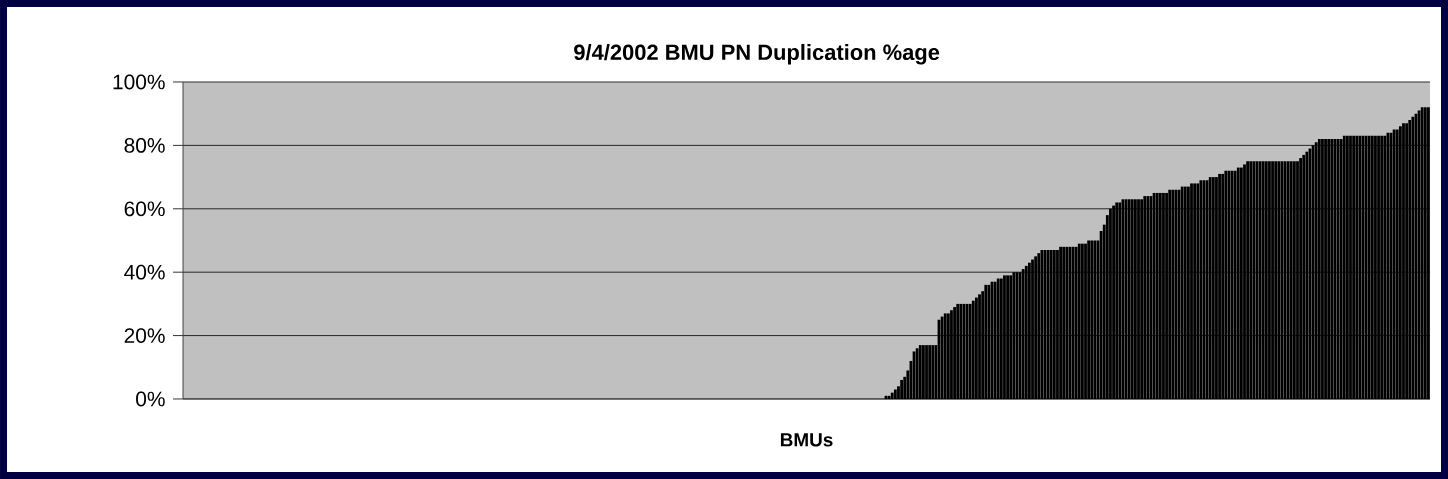  Describe the element at coordinates (150, 399) in the screenshot. I see `y-tick-label: 0%` at that location.